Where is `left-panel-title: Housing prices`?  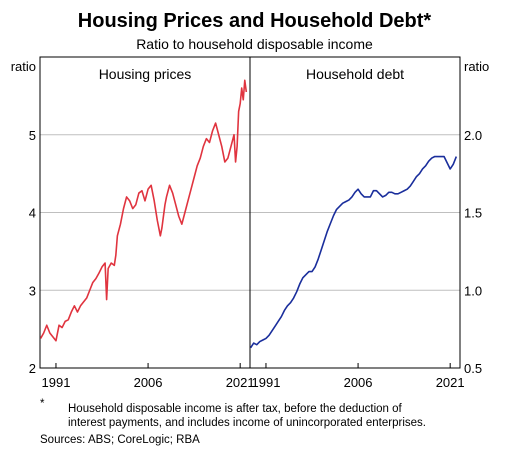 left-panel-title: Housing prices is located at coordinates (145, 74).